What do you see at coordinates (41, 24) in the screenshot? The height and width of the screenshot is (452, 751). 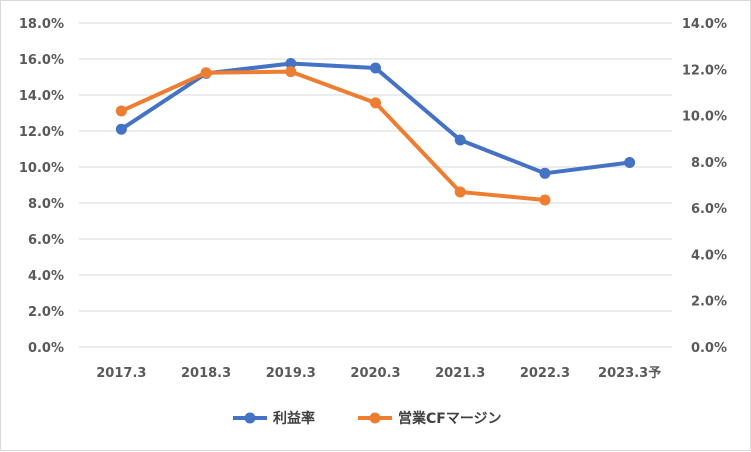 I see `left-y-tick-label: 18.0%` at bounding box center [41, 24].